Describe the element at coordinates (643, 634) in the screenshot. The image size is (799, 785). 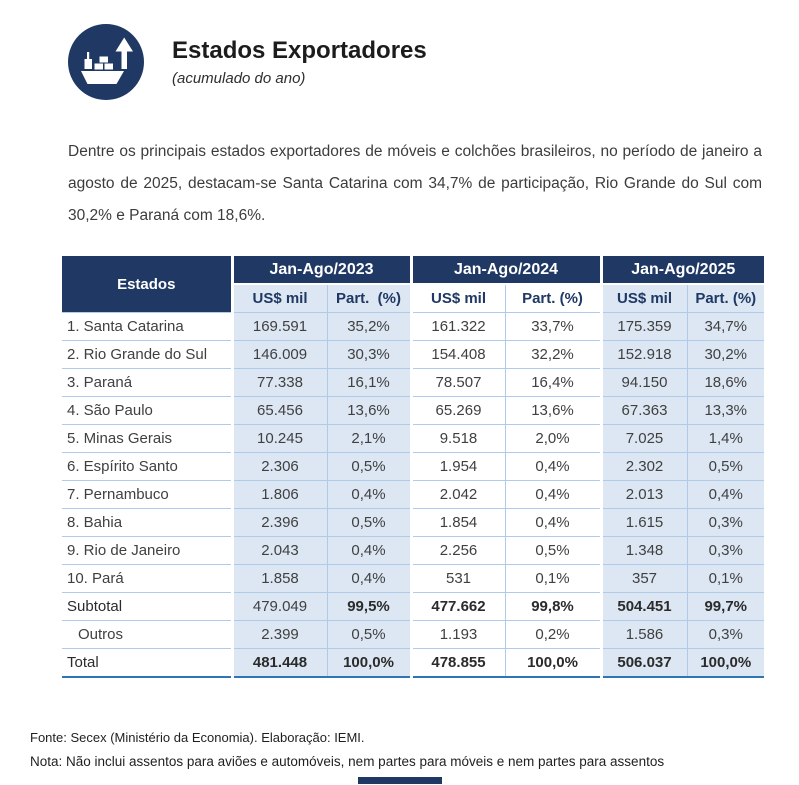
I see `value-cell: 1.586` at that location.